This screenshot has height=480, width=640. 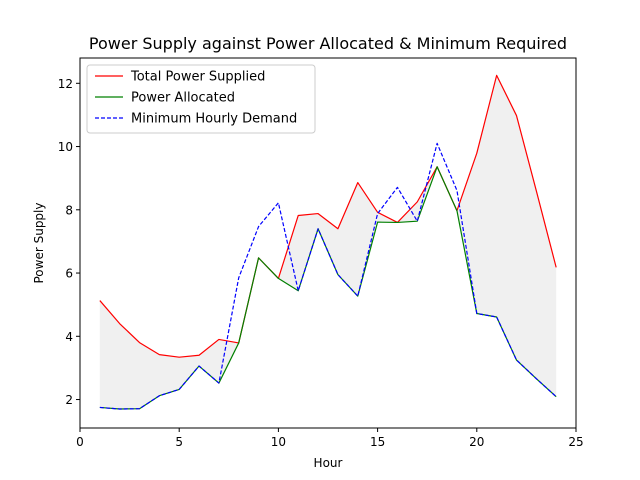 What do you see at coordinates (278, 442) in the screenshot?
I see `x-tick-label: 10` at bounding box center [278, 442].